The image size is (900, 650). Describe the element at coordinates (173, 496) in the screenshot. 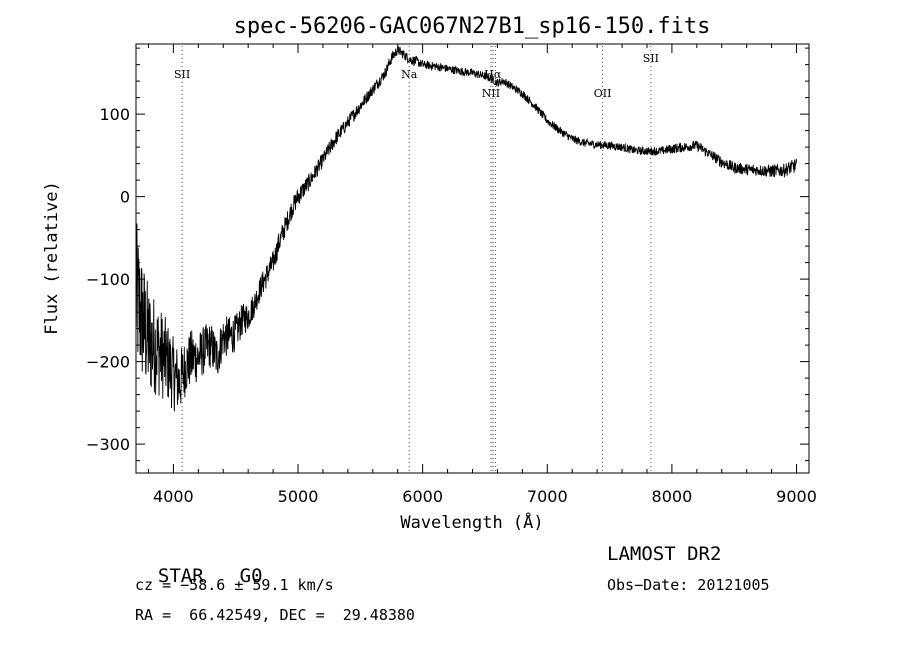

I see `x-tick-label: 4000` at that location.